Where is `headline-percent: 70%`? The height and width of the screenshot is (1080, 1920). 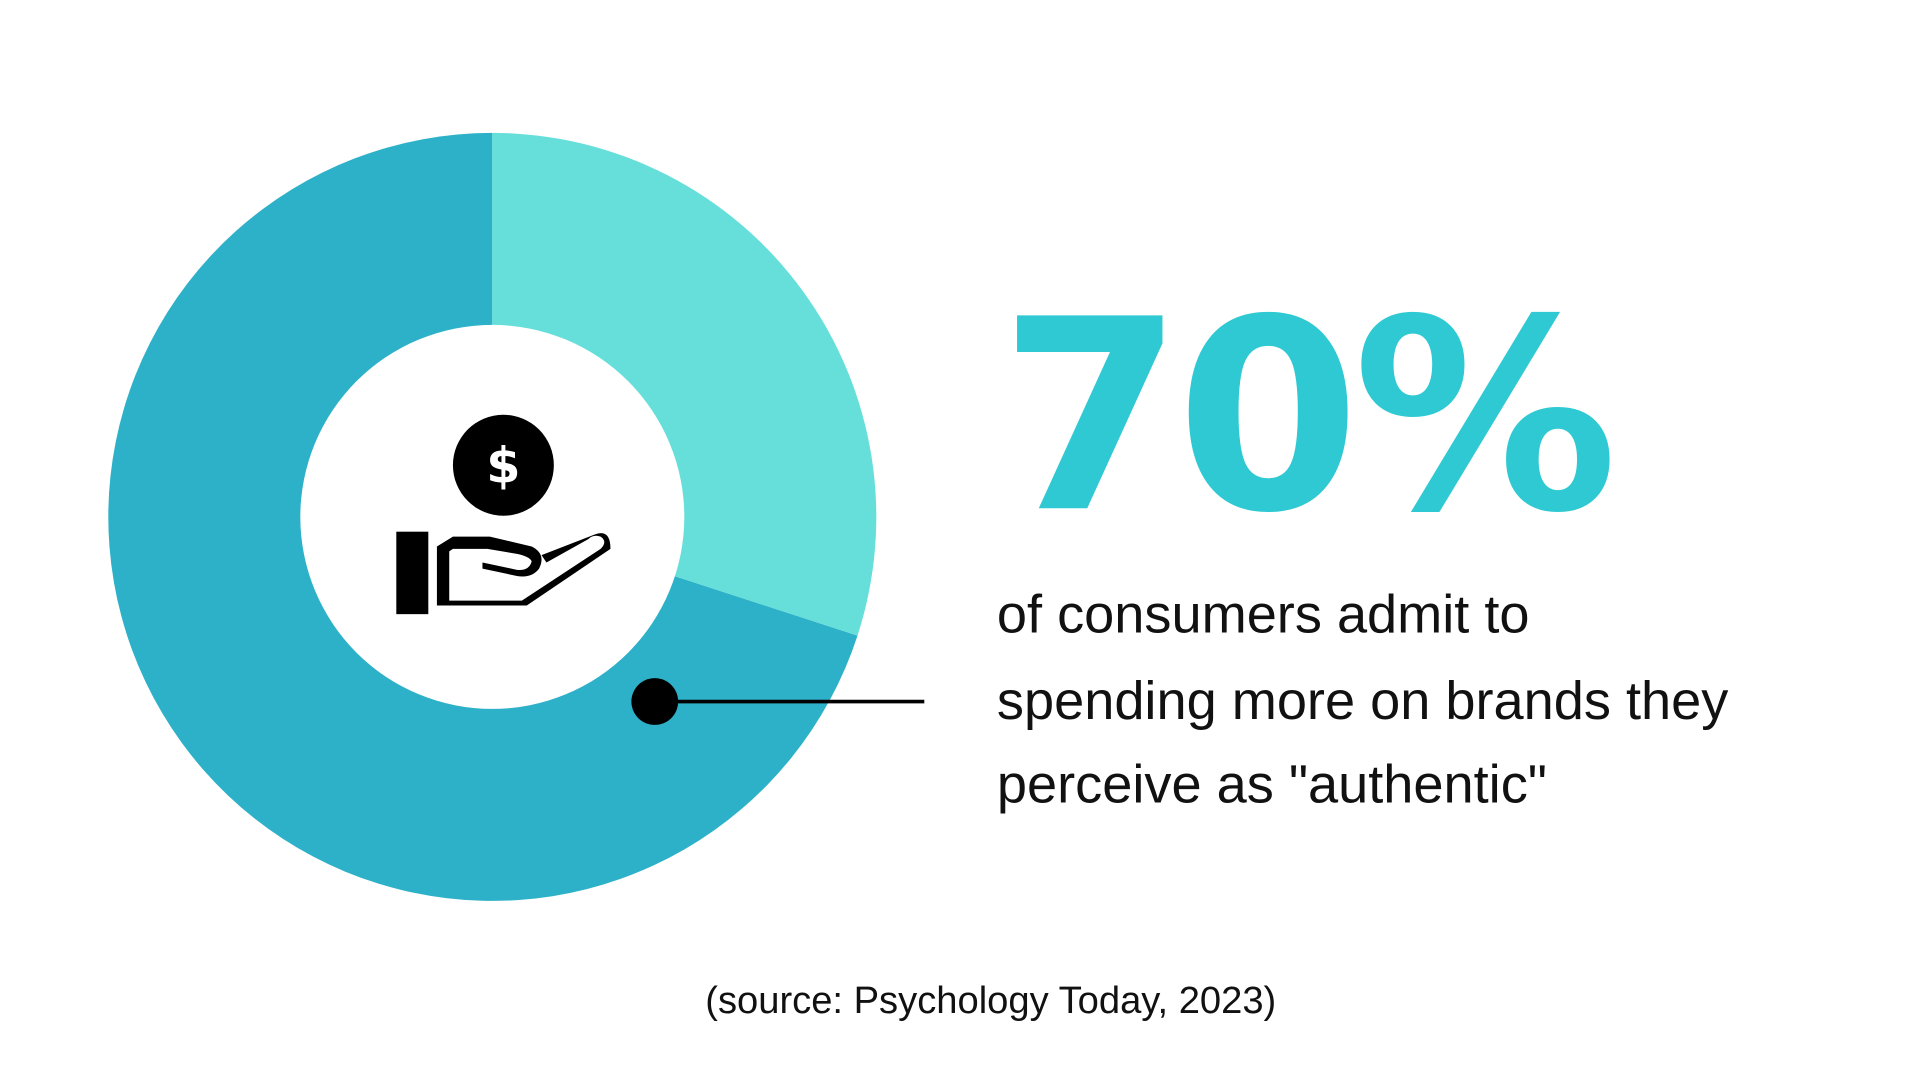
headline-percent: 70% is located at coordinates (1306, 417).